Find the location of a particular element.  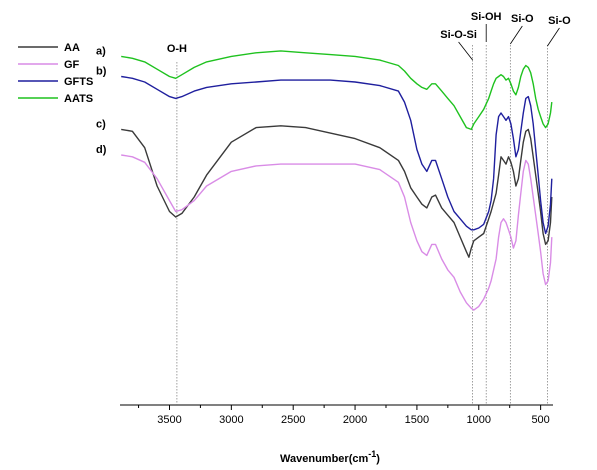

x-tick-label: 1500 is located at coordinates (417, 420).